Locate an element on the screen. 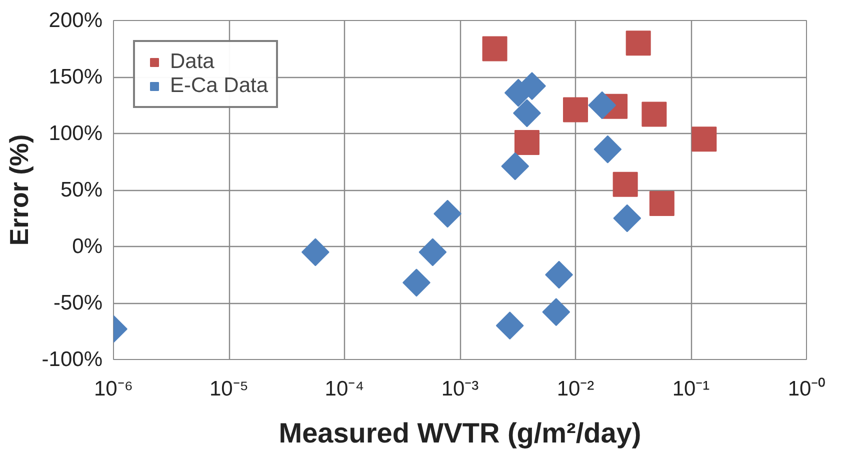 The height and width of the screenshot is (451, 846). x-tick-label: 10⁻¹ is located at coordinates (691, 389).